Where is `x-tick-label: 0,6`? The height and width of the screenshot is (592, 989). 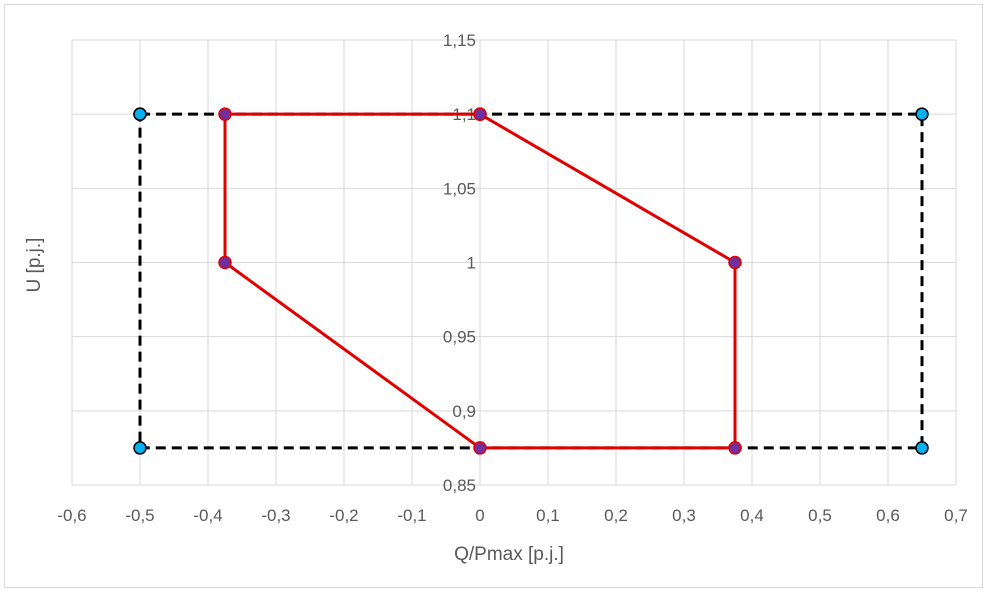
x-tick-label: 0,6 is located at coordinates (888, 515).